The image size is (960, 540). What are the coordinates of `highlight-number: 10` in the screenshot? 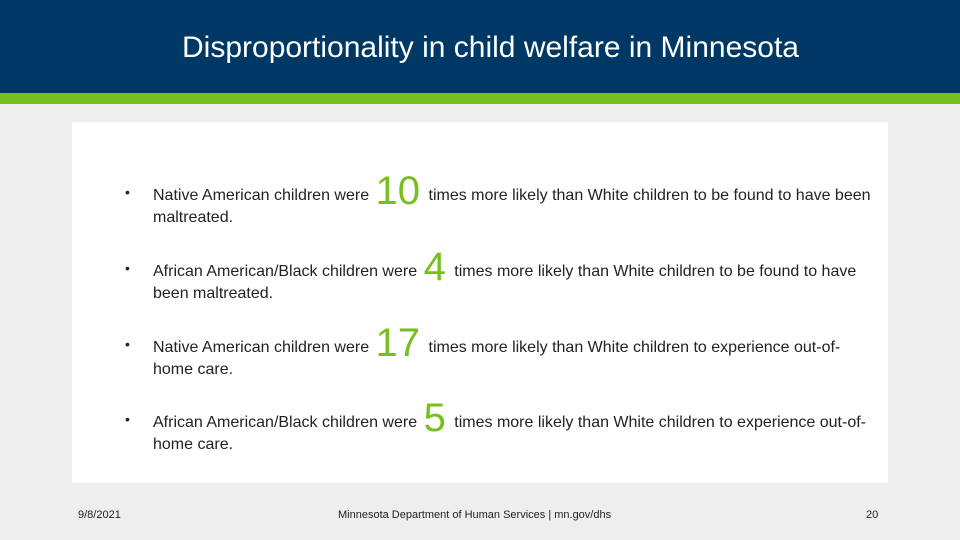 It's located at (398, 191).